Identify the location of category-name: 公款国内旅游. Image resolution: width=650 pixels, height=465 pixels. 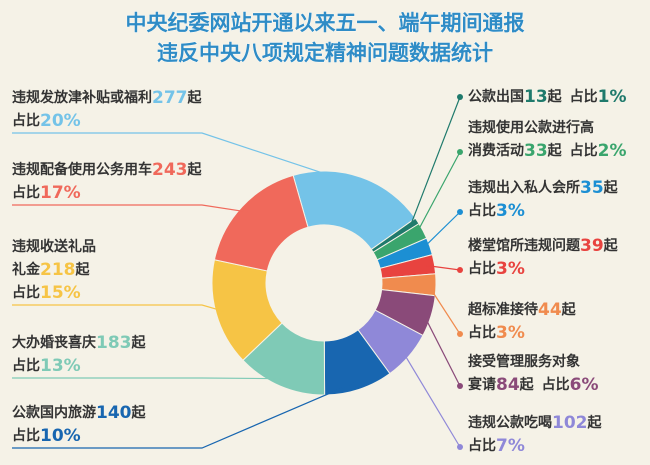
(54, 412).